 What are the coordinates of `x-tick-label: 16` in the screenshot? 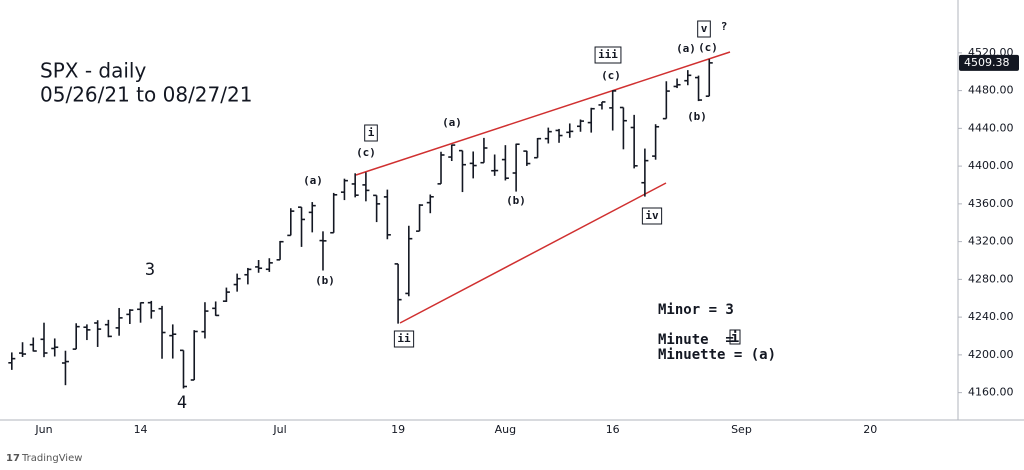 It's located at (613, 429).